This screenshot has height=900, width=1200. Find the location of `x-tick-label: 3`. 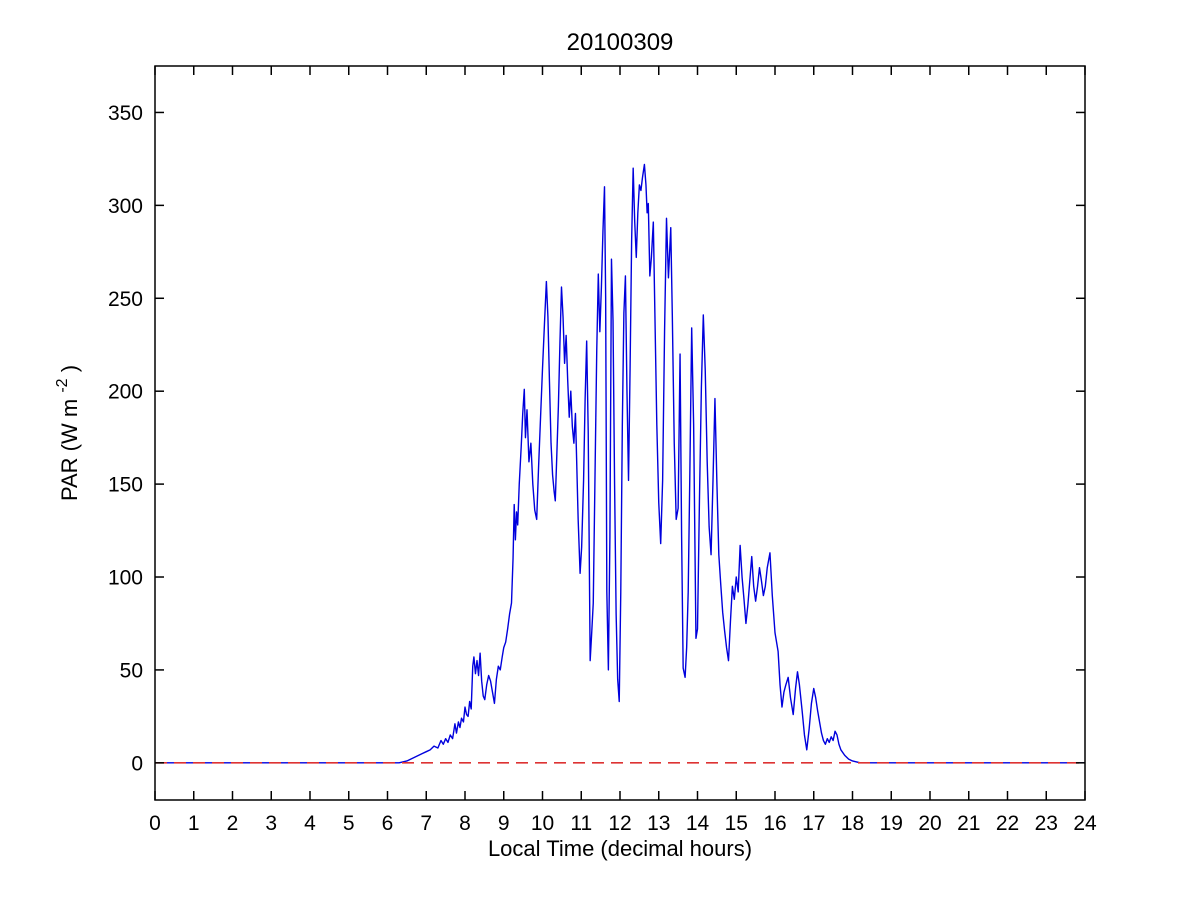

x-tick-label: 3 is located at coordinates (271, 823).